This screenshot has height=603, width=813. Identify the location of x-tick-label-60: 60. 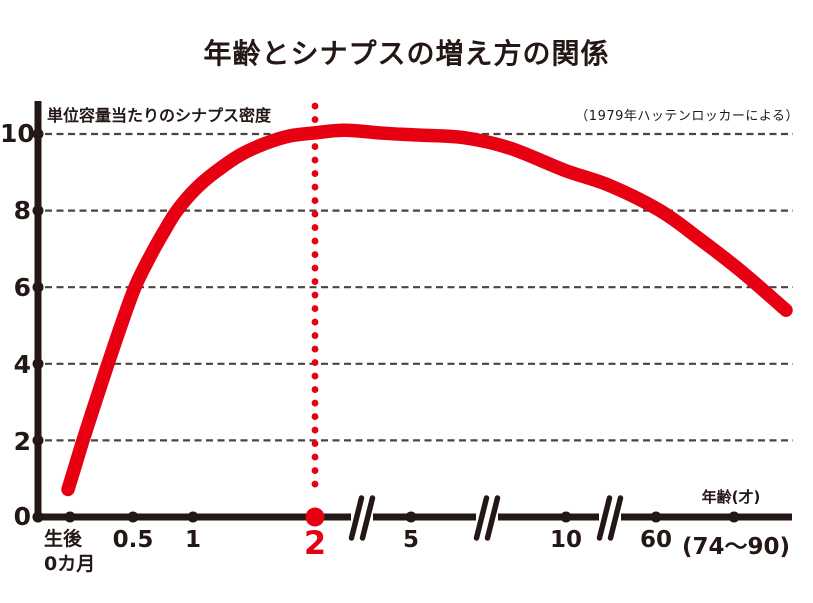
(656, 540).